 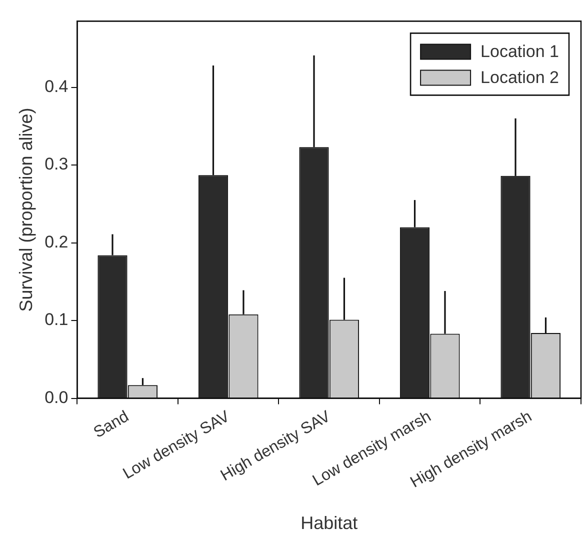 What do you see at coordinates (56, 86) in the screenshot?
I see `y-tick-label: 0.4` at bounding box center [56, 86].